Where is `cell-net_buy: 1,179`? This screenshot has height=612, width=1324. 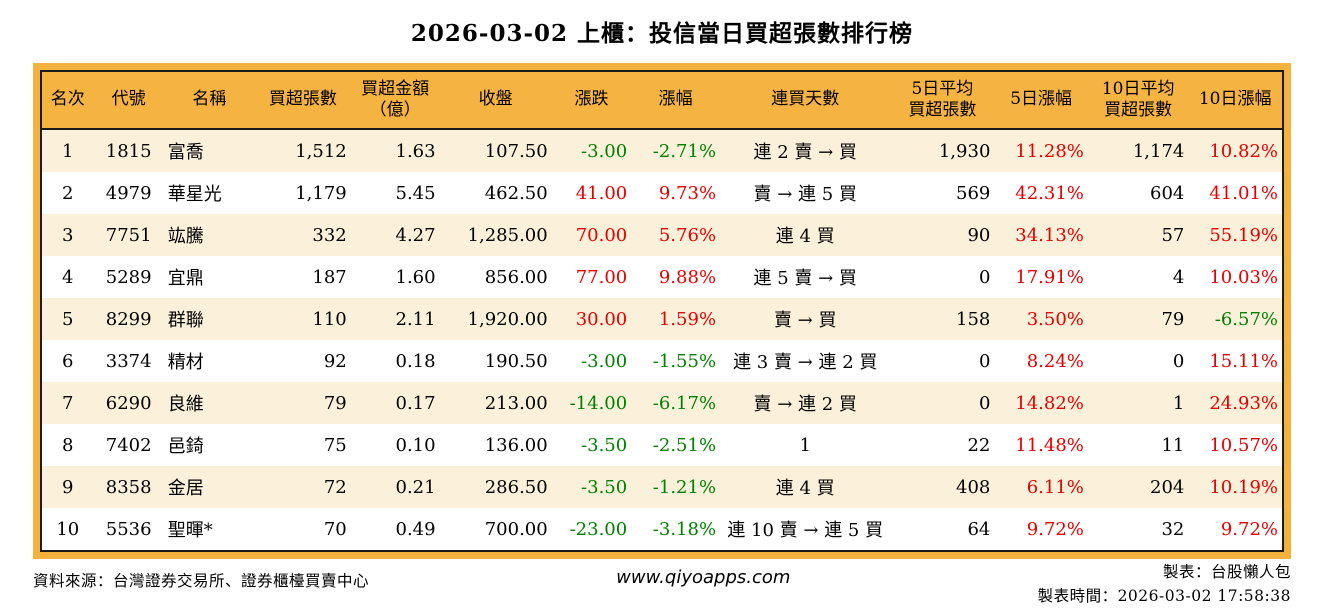
cell-net_buy: 1,179 is located at coordinates (302, 193).